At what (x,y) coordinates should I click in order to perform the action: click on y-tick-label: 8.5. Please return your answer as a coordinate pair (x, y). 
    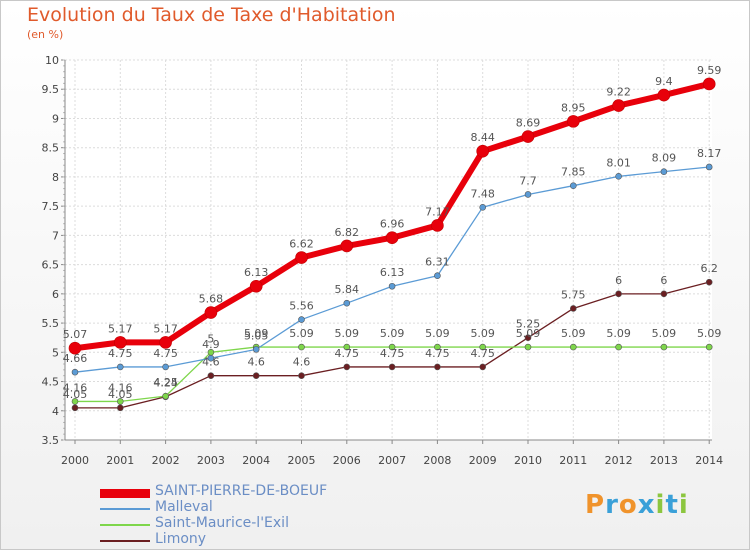
    Looking at the image, I should click on (51, 148).